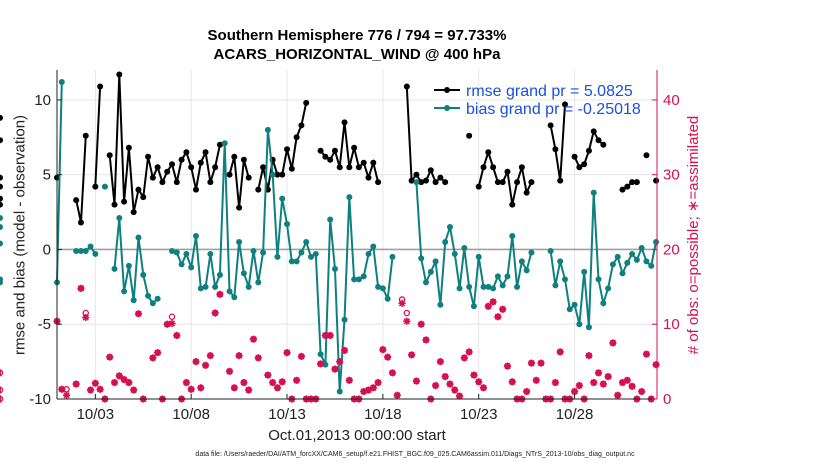 The height and width of the screenshot is (470, 830). I want to click on y-tick-label-right: 0, so click(667, 399).